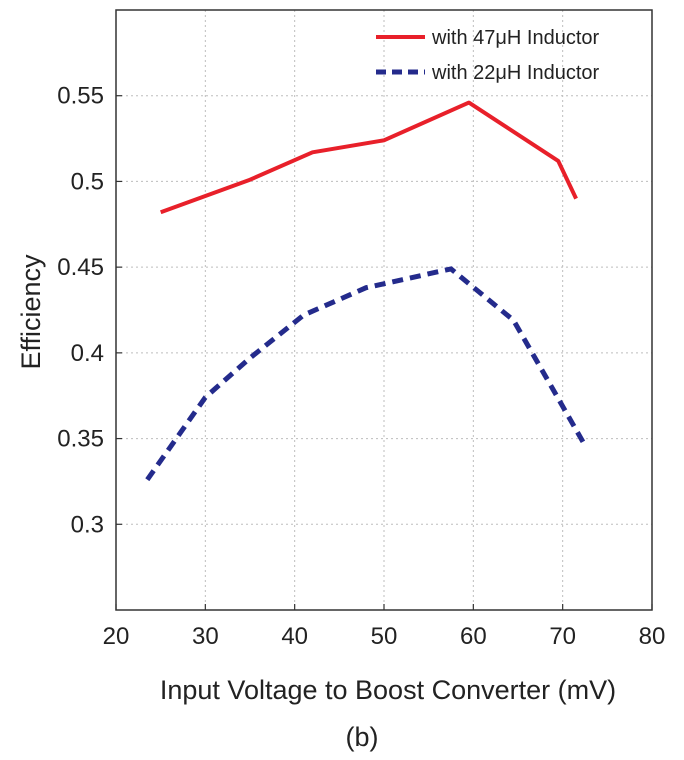 This screenshot has width=684, height=760. I want to click on x-tick-label: 20, so click(116, 636).